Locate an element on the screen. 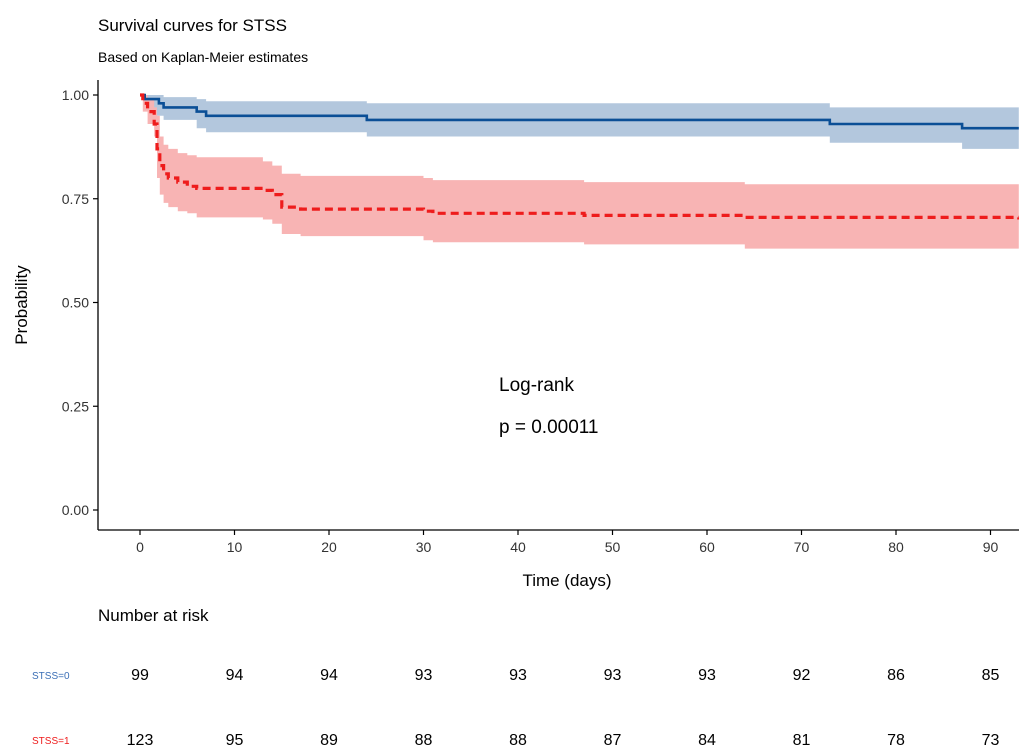  risk-value: 78 is located at coordinates (896, 740).